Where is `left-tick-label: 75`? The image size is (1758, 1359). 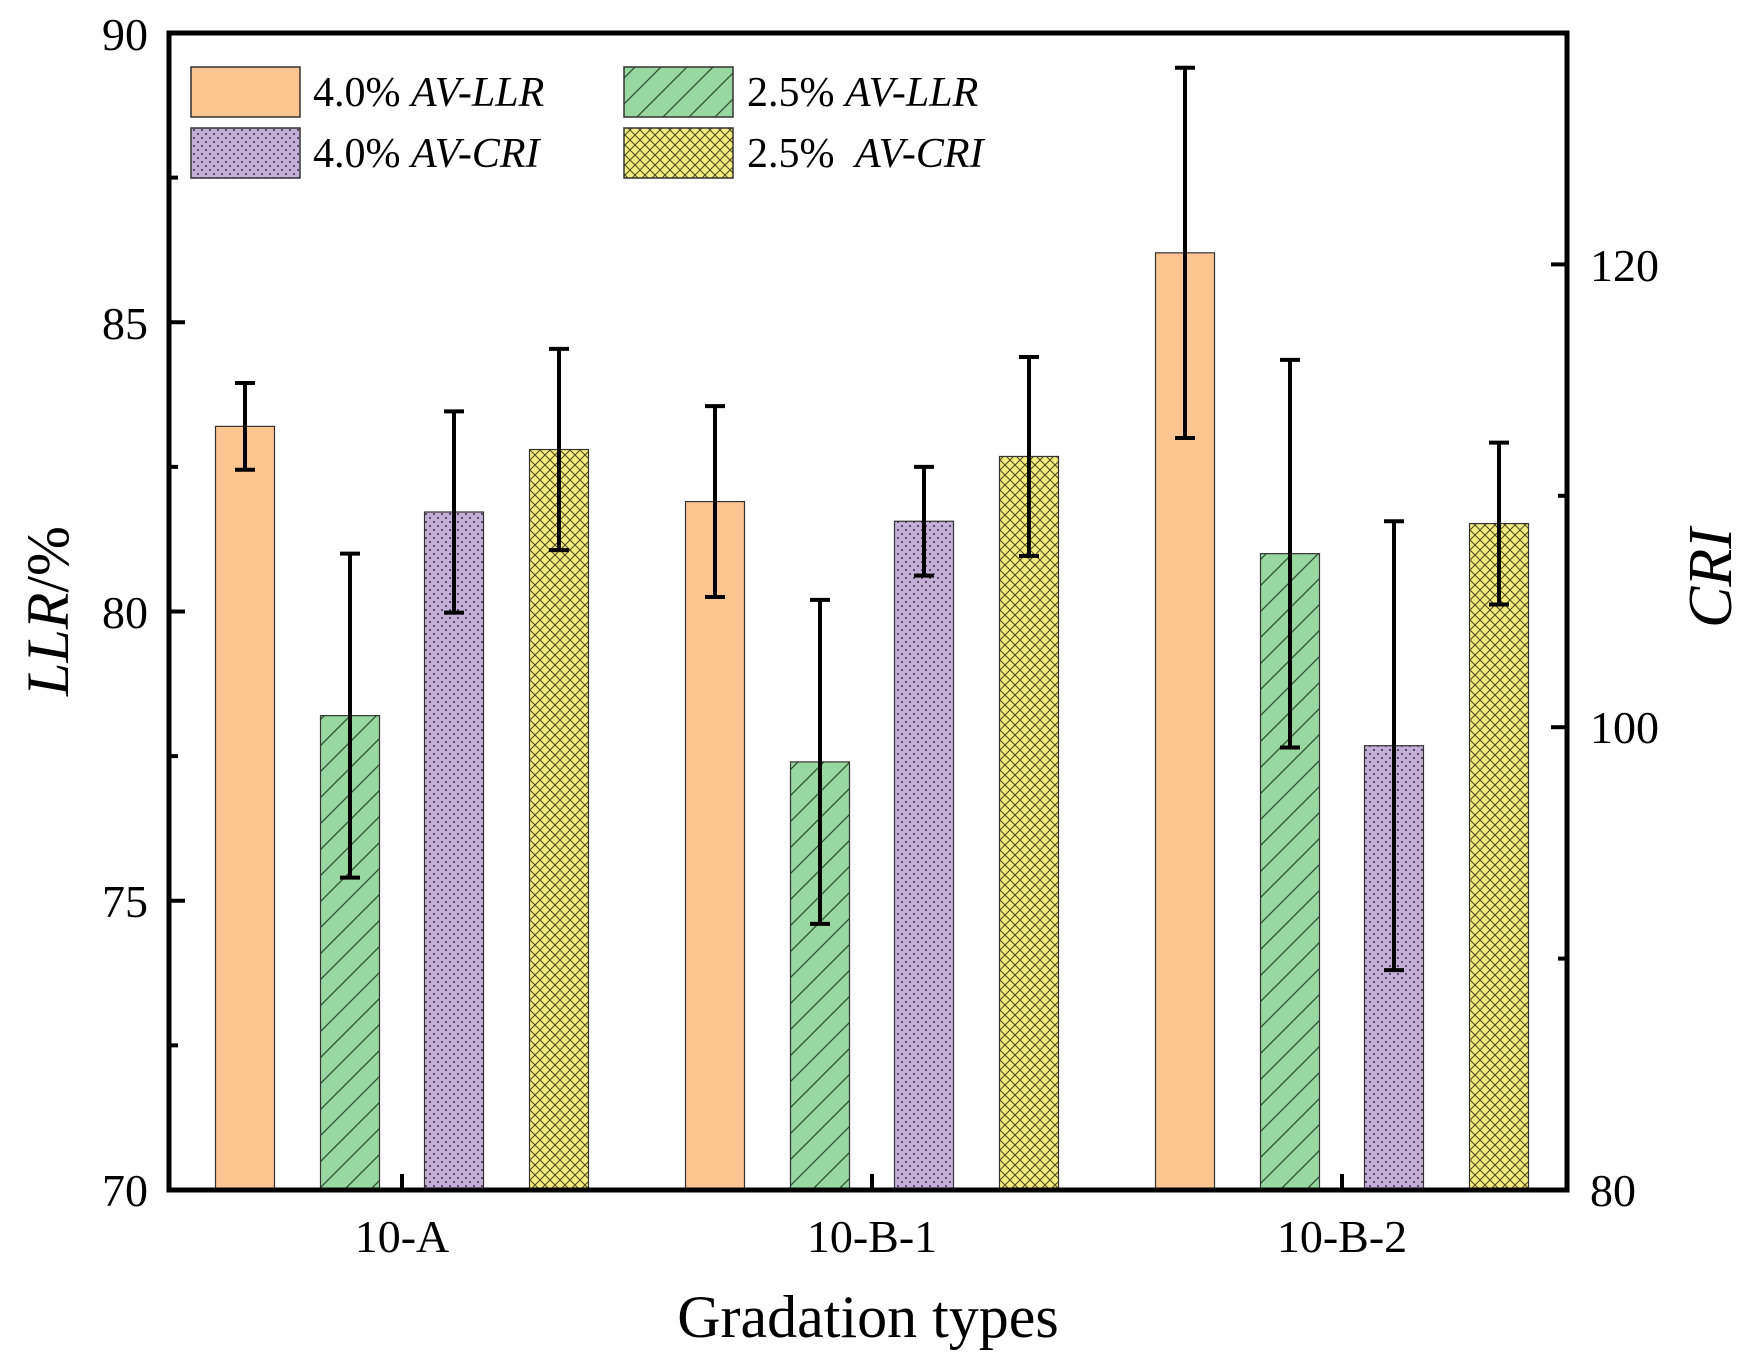 left-tick-label: 75 is located at coordinates (125, 901).